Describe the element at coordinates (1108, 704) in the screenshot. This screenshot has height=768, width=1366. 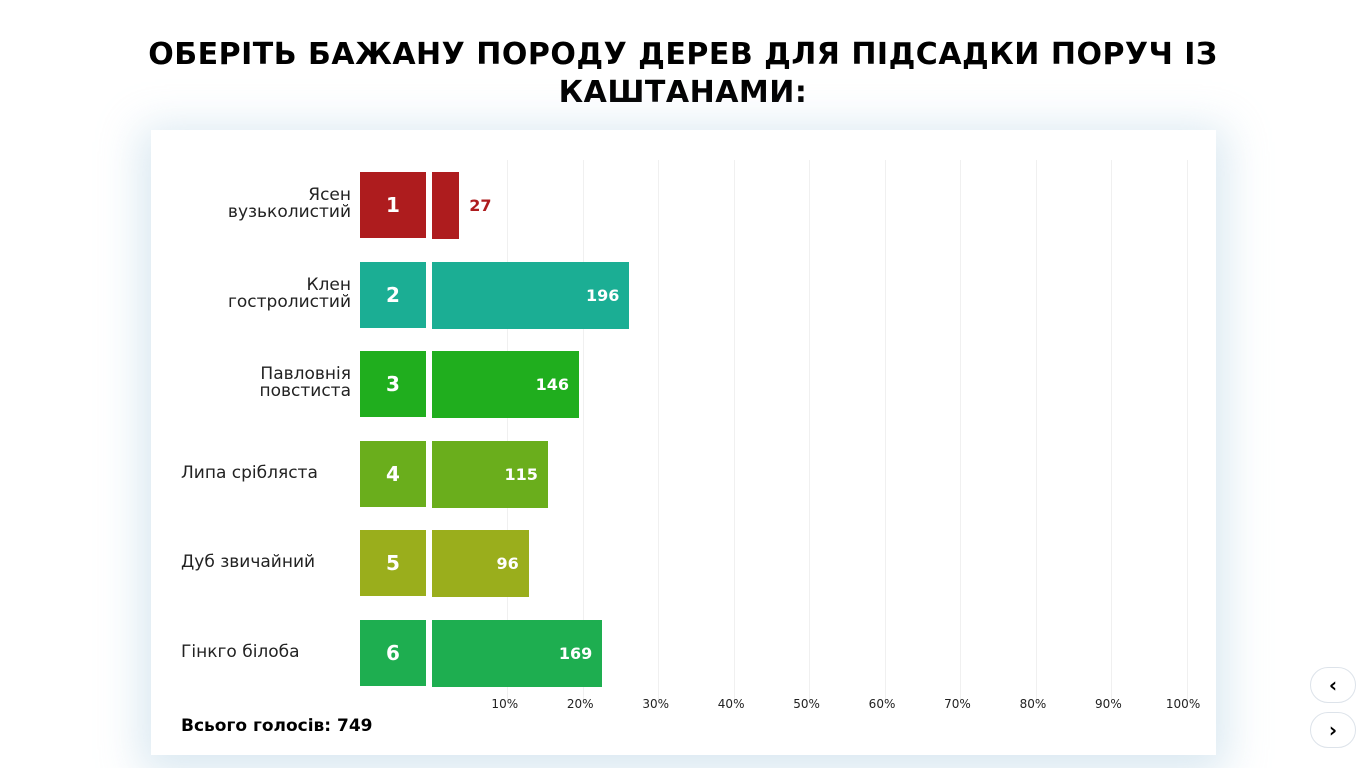
I see `x-tick-label: 90%` at that location.